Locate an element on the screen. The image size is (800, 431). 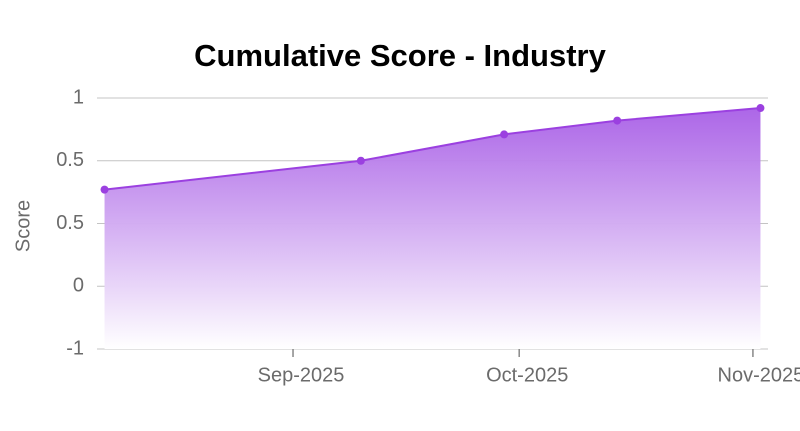
y-tick-label: 0 is located at coordinates (78, 286).